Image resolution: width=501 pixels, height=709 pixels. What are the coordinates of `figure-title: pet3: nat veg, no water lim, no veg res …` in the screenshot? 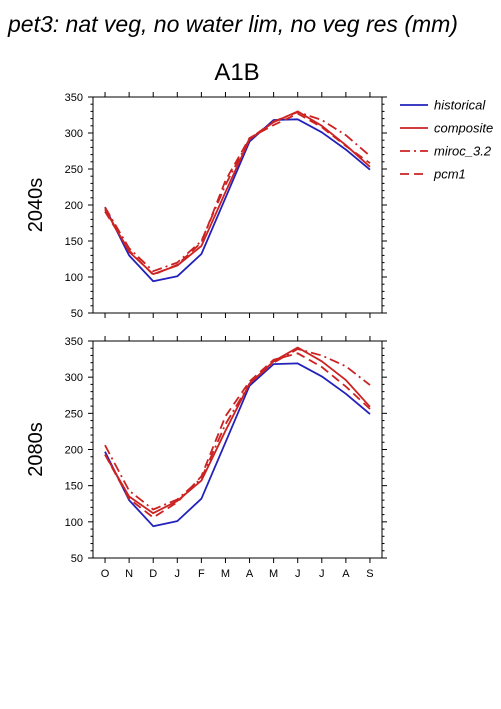 It's located at (232, 24).